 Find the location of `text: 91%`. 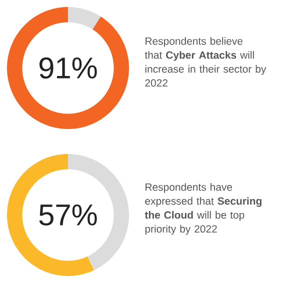

text: 91% is located at coordinates (68, 68).